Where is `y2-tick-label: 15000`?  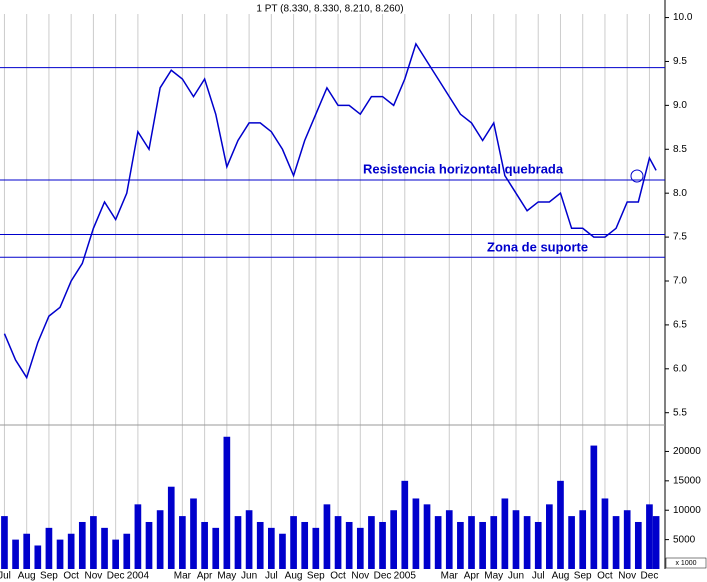 y2-tick-label: 15000 is located at coordinates (687, 480).